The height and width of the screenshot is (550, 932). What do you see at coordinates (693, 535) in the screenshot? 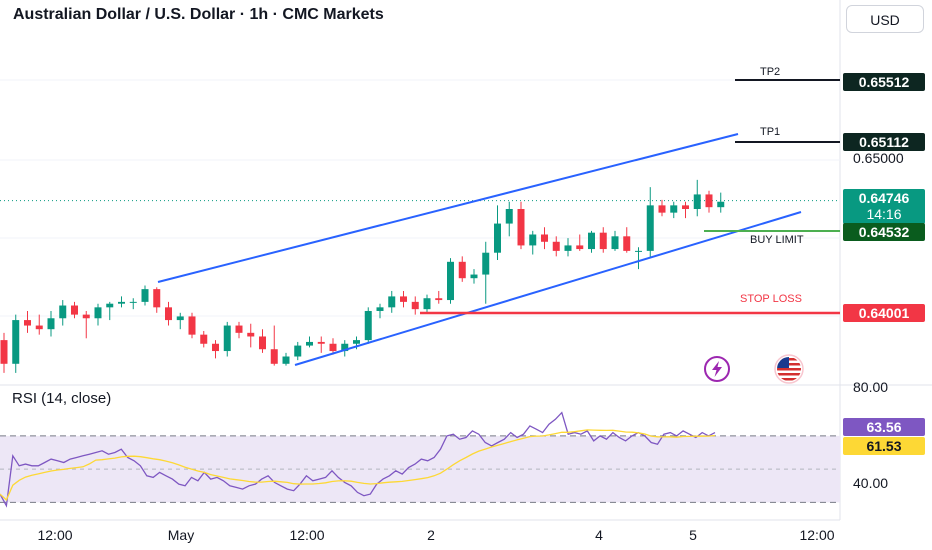
I see `x-axis-label: 5` at bounding box center [693, 535].